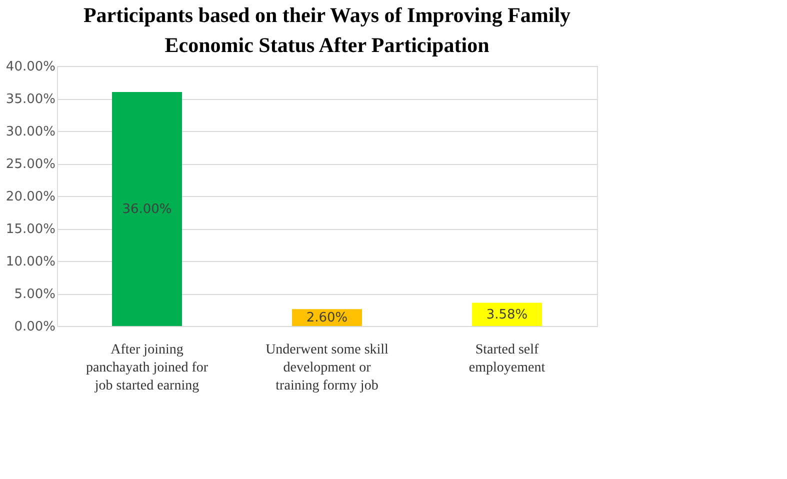 Image resolution: width=787 pixels, height=479 pixels. I want to click on y-tick-label: 0.00%, so click(35, 327).